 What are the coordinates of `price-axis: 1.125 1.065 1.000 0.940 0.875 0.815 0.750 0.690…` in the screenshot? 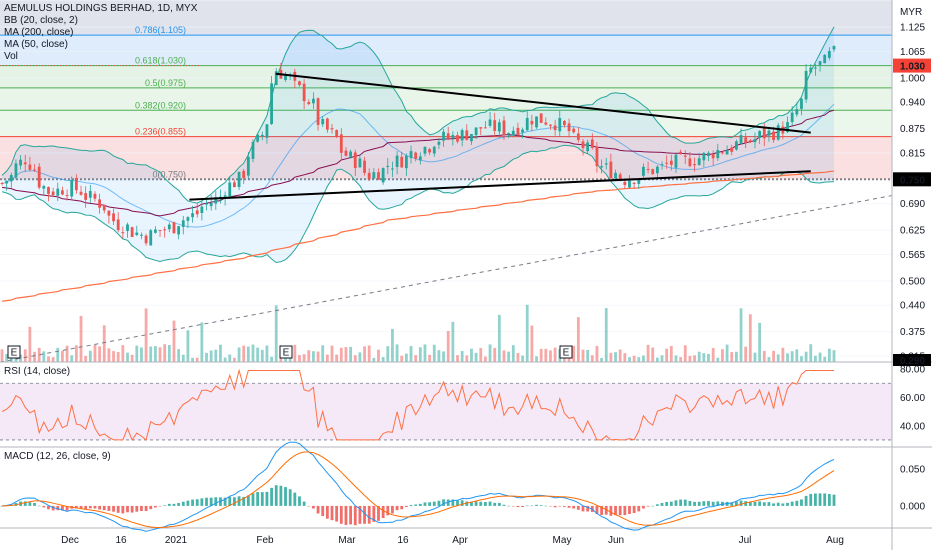 It's located at (912, 187).